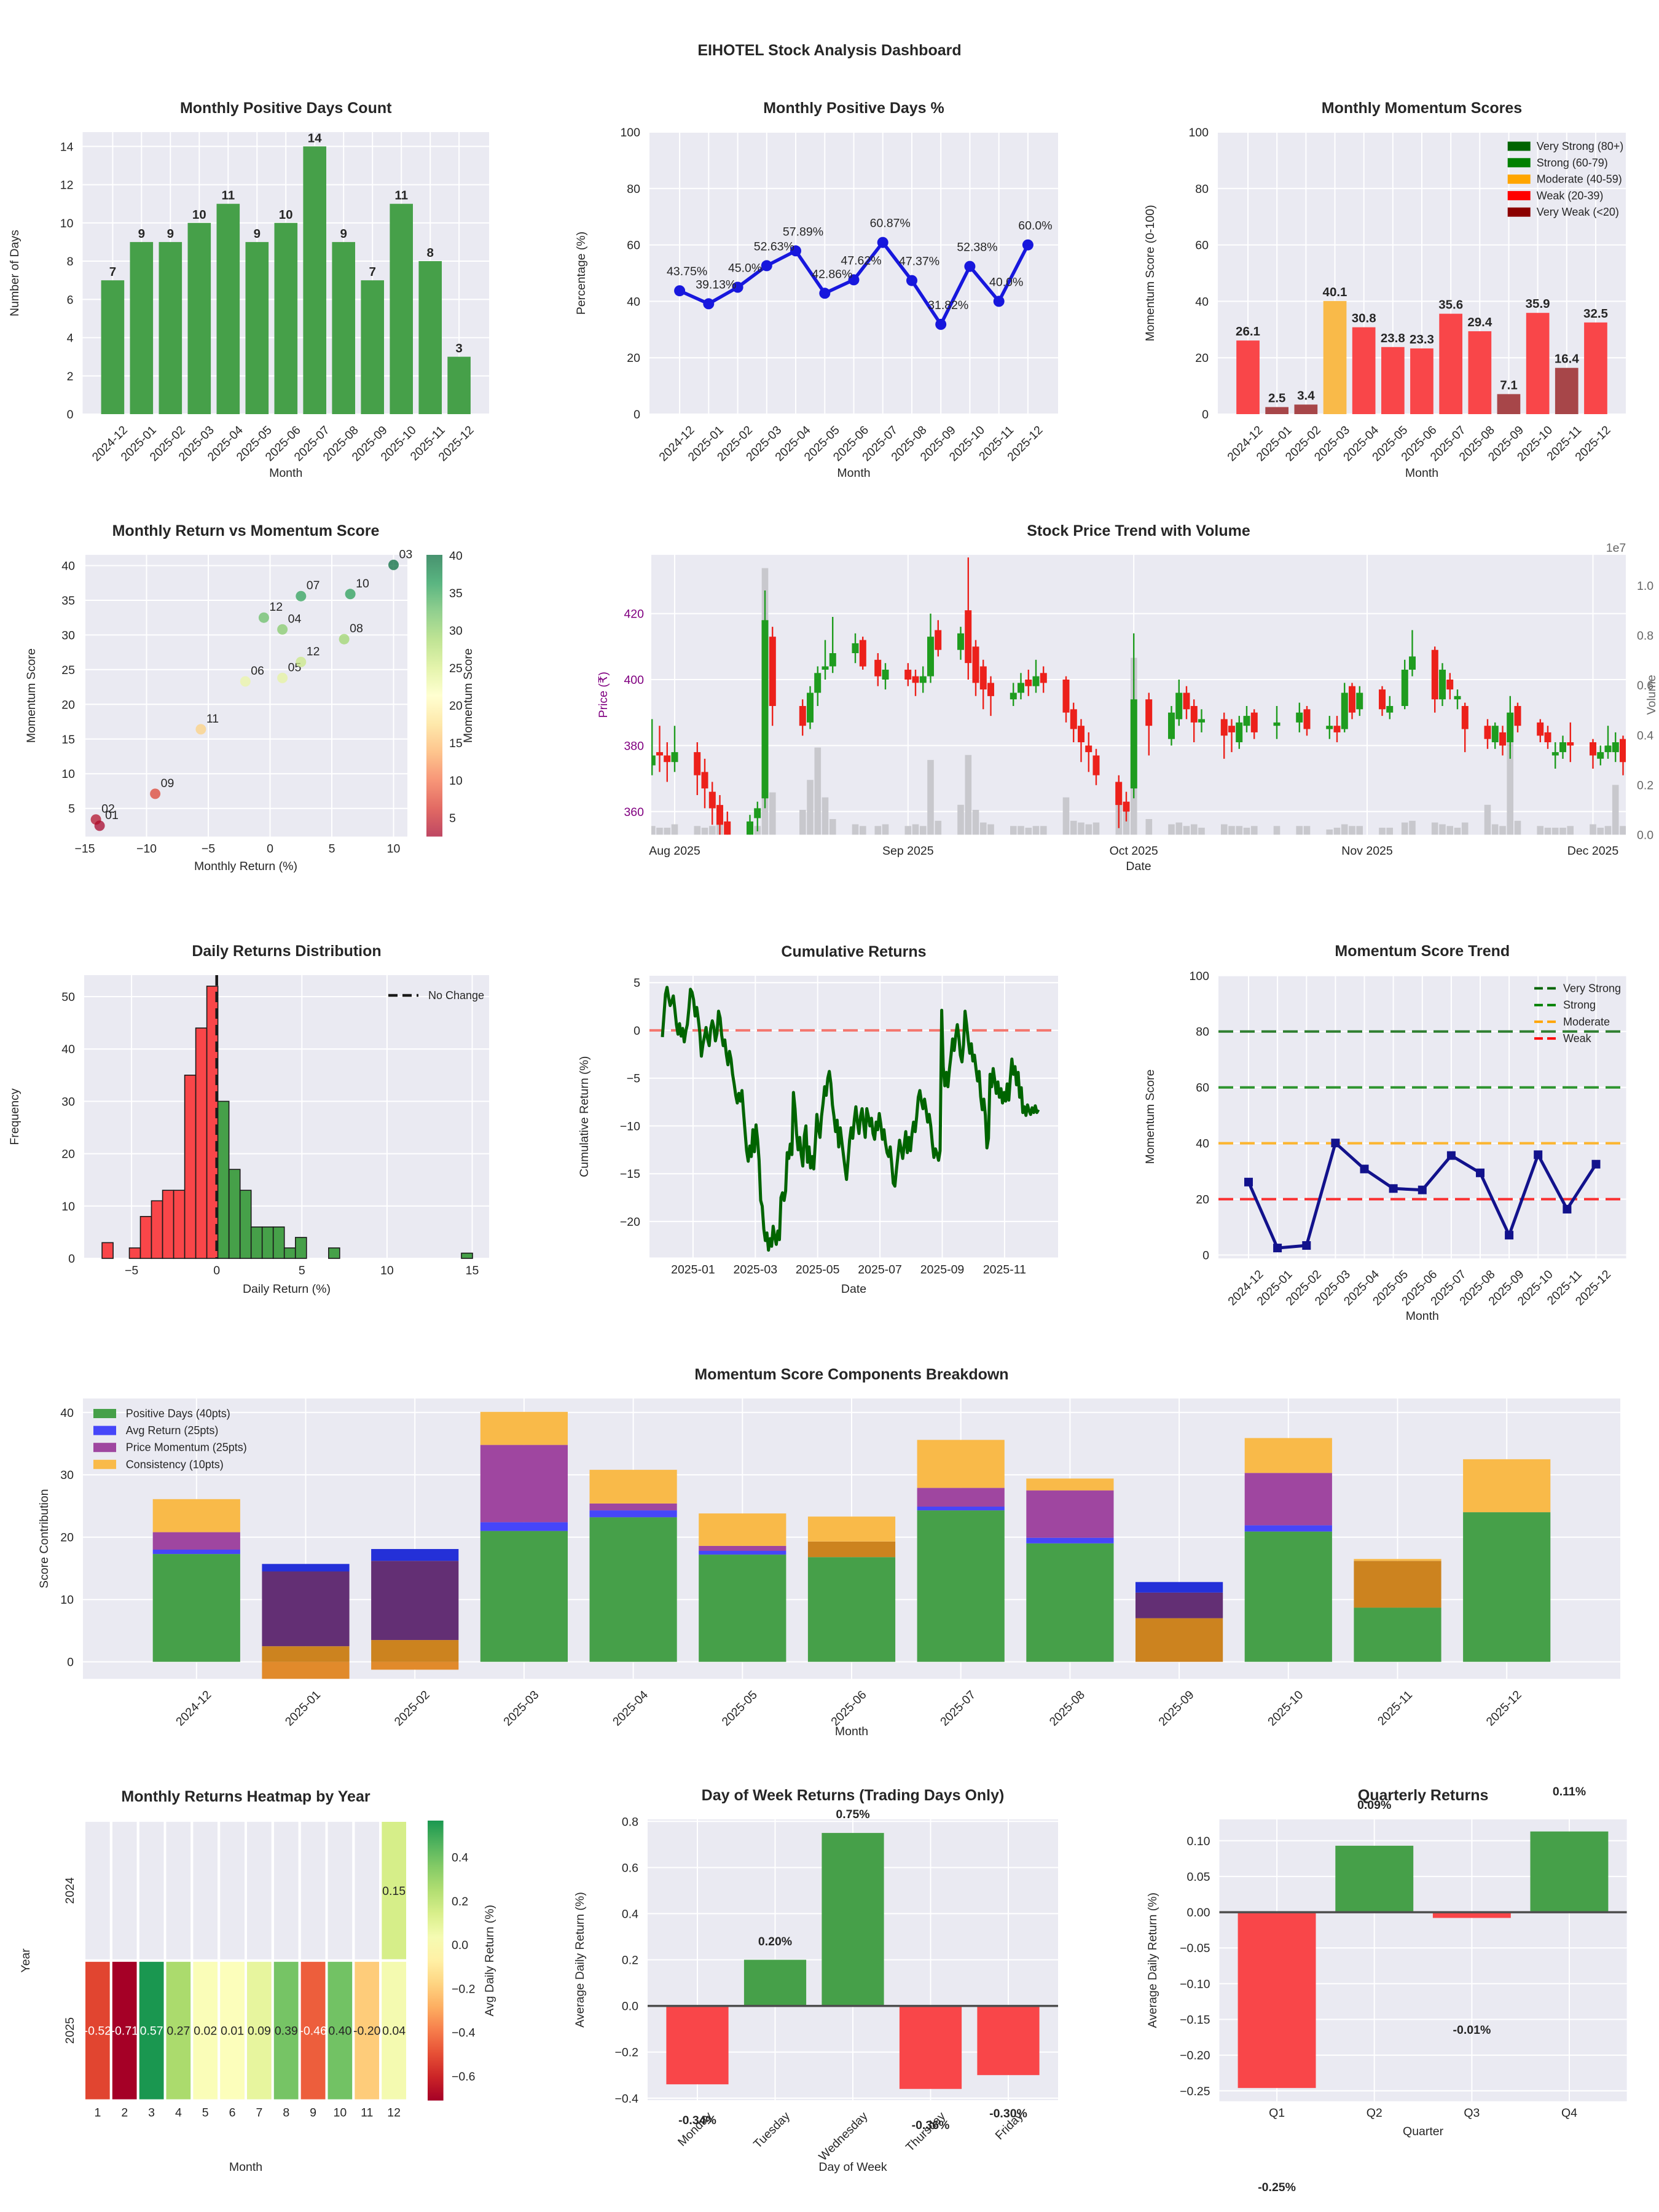 The height and width of the screenshot is (2212, 1659). What do you see at coordinates (603, 695) in the screenshot?
I see `svg-text: Price (₹)` at bounding box center [603, 695].